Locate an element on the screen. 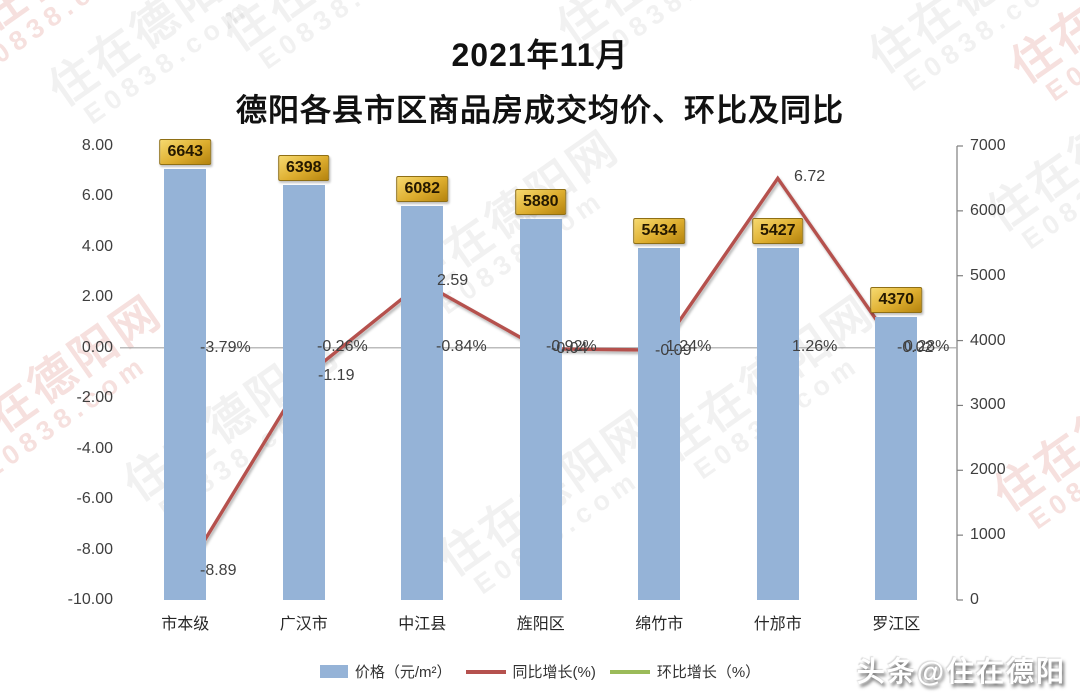  bar-value-badge: 5880 is located at coordinates (540, 201).